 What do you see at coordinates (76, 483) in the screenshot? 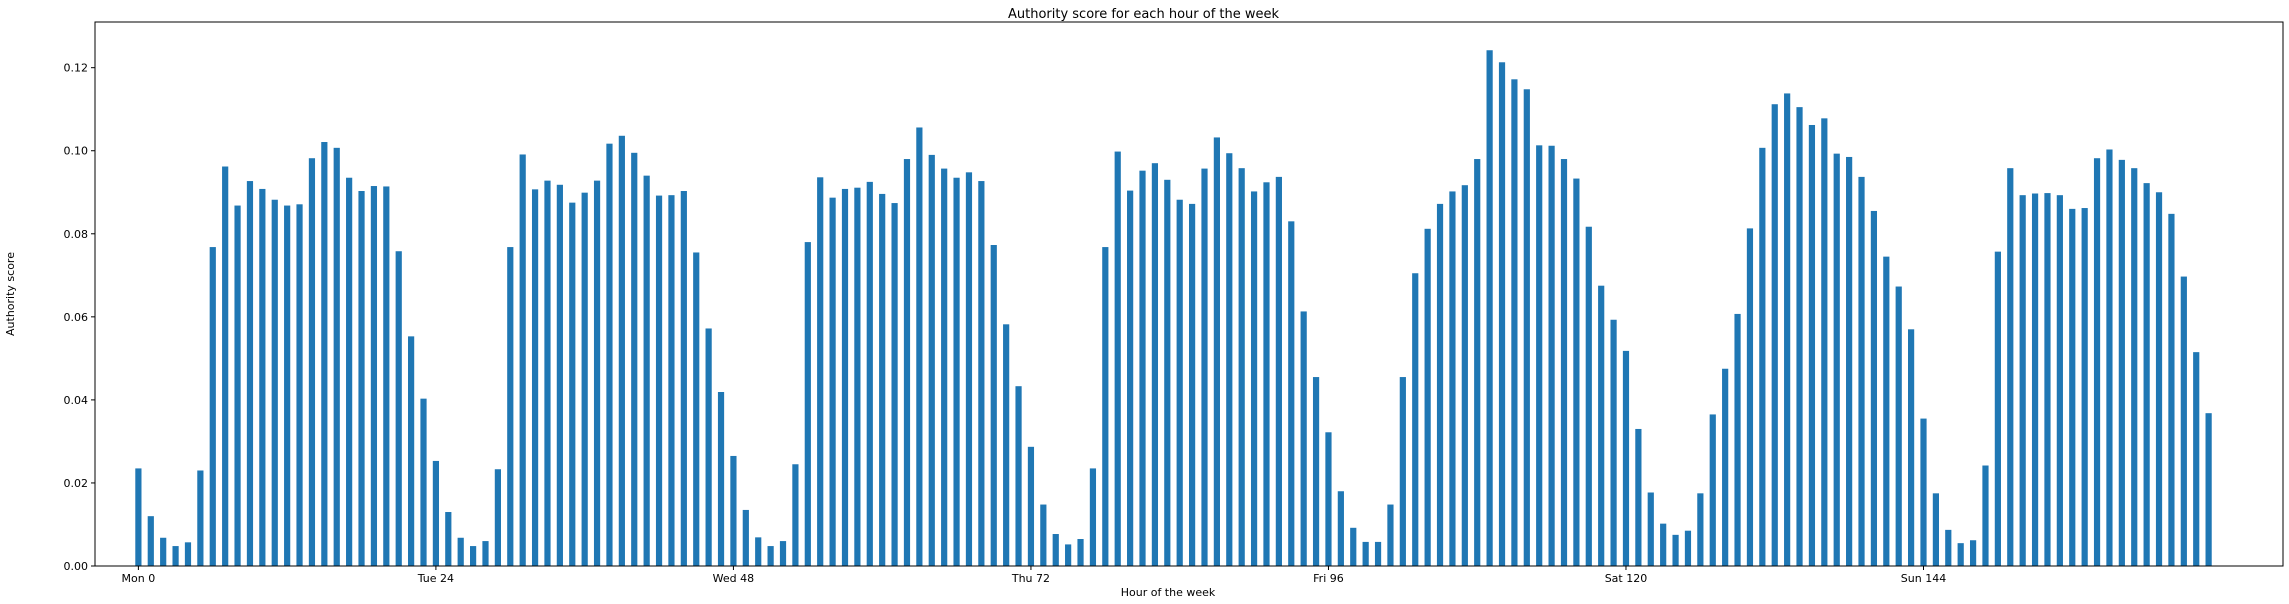
I see `y-tick-label: 0.02` at bounding box center [76, 483].